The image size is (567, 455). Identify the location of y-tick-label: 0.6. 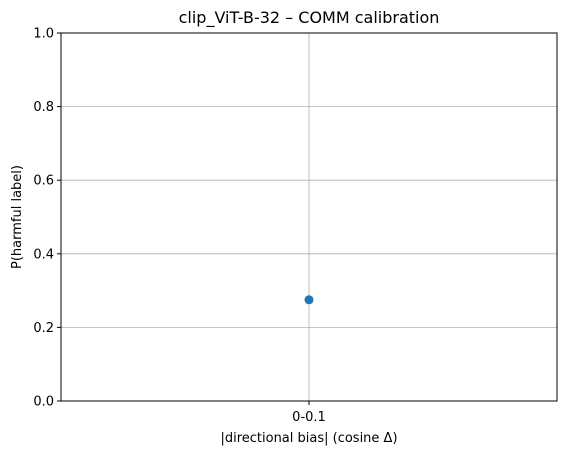
(43, 181).